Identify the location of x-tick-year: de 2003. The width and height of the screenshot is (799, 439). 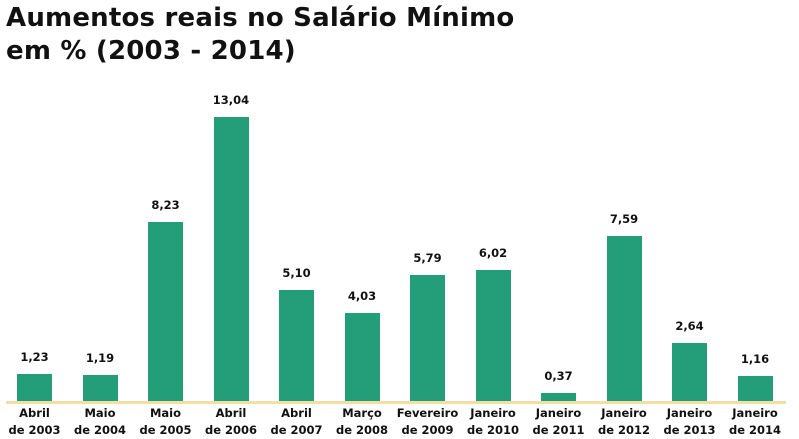
(34, 430).